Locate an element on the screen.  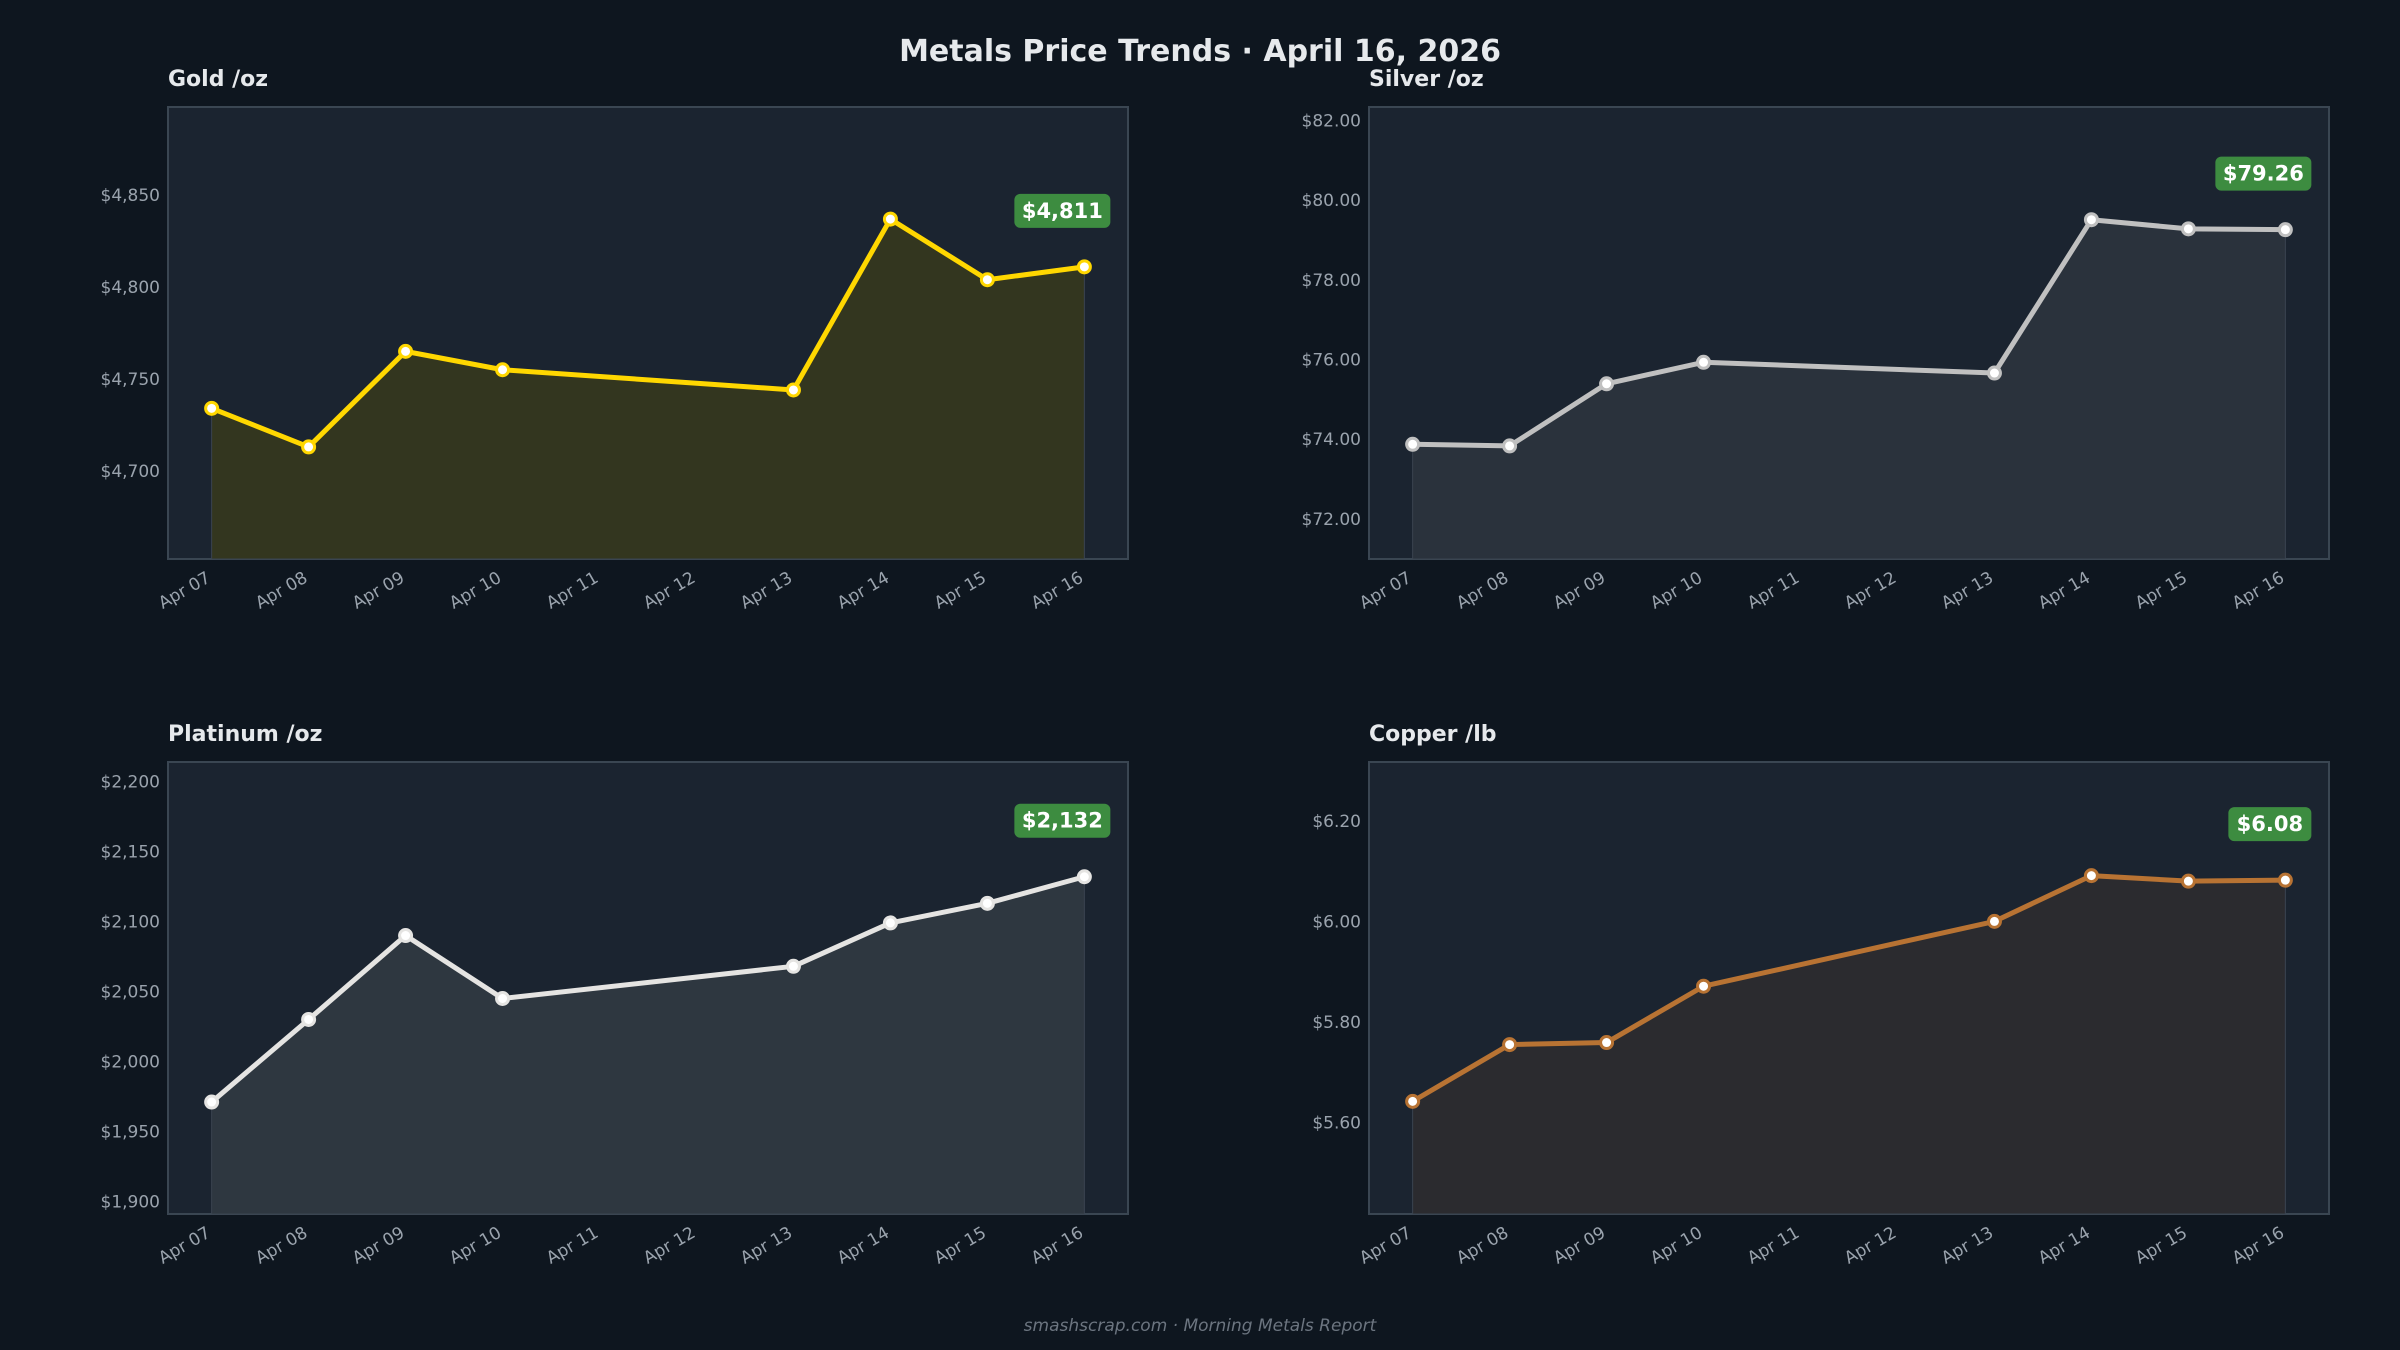
y-tick-label: $78.00 is located at coordinates (1331, 281).